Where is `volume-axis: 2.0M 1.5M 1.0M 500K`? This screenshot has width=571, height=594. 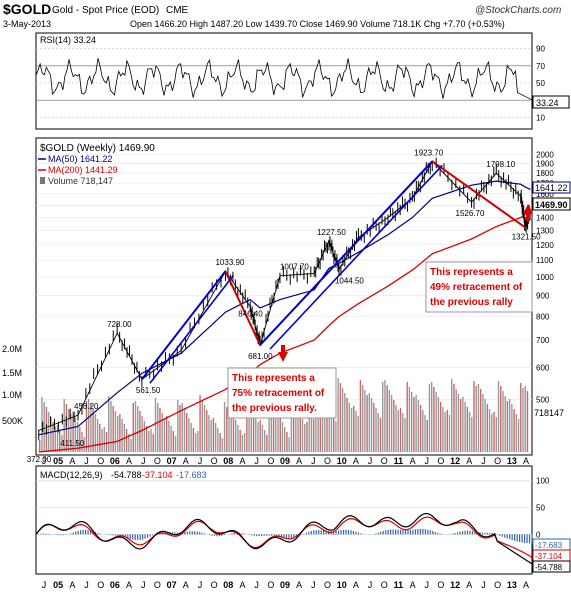 volume-axis: 2.0M 1.5M 1.0M 500K is located at coordinates (12, 385).